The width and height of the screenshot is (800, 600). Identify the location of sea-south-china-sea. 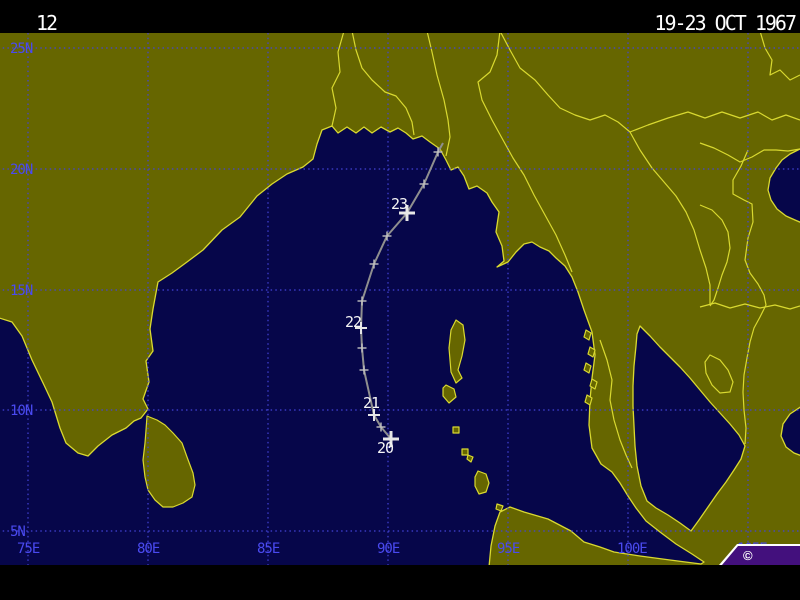
(790, 431).